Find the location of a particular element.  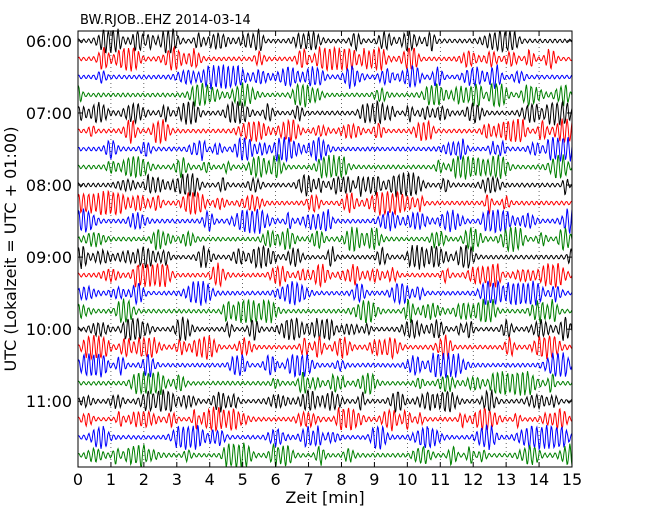

x-tick-label: 6 is located at coordinates (276, 479).